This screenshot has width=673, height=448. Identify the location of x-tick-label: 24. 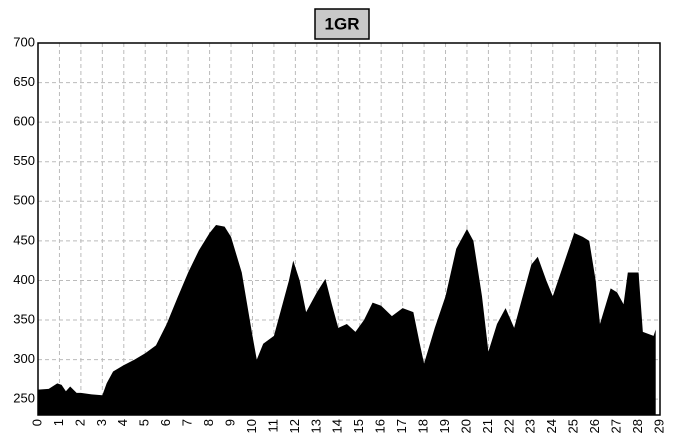
(551, 426).